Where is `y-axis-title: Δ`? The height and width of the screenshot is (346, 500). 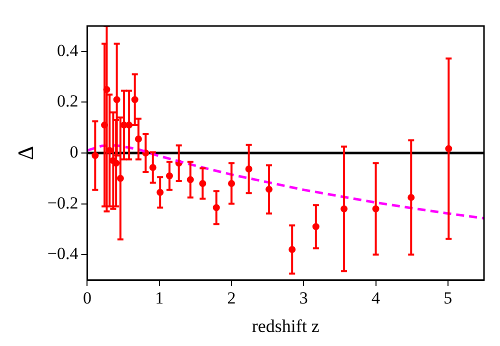 y-axis-title: Δ is located at coordinates (25, 153).